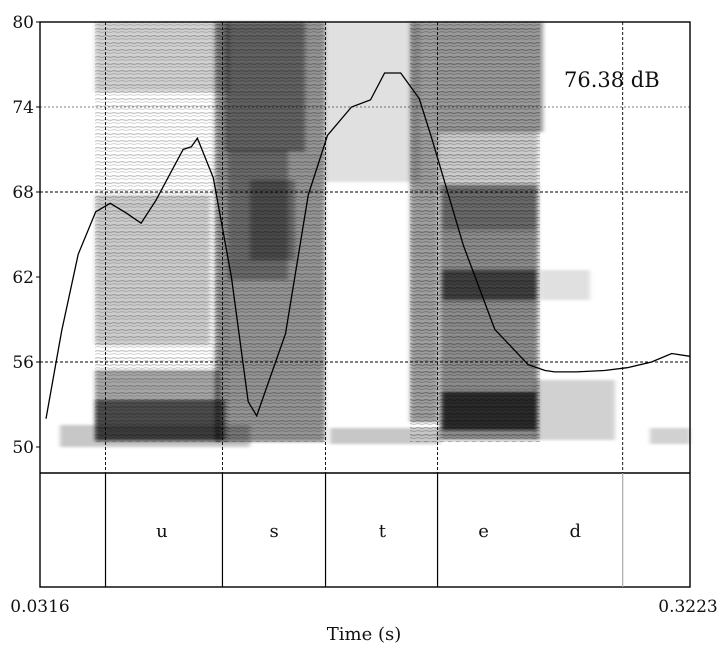 The width and height of the screenshot is (724, 646). I want to click on y-tick-80: 80, so click(23, 23).